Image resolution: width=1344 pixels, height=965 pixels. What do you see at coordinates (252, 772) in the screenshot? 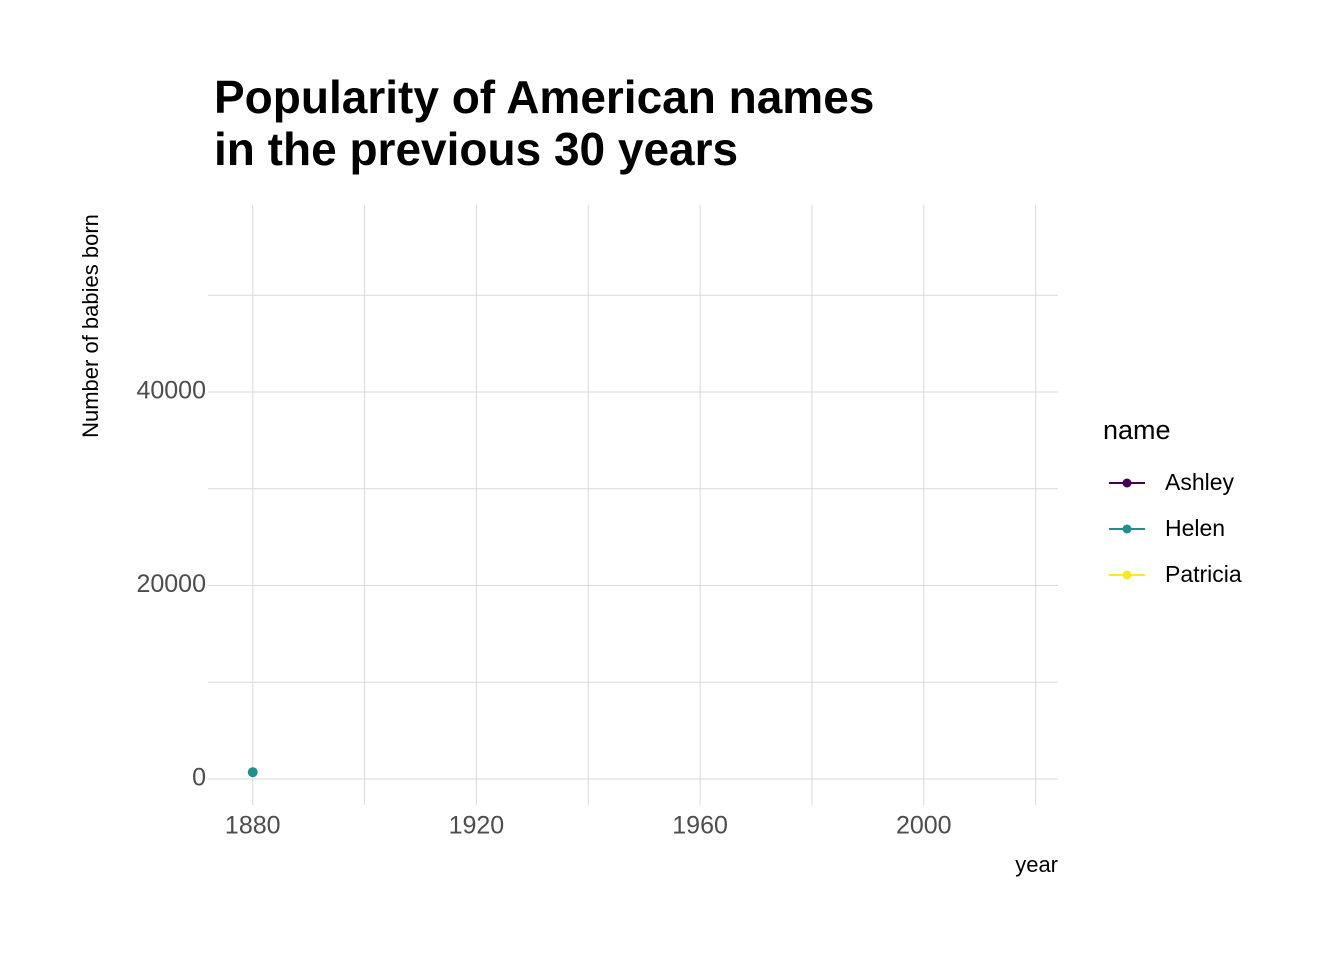
I see `data-point` at bounding box center [252, 772].